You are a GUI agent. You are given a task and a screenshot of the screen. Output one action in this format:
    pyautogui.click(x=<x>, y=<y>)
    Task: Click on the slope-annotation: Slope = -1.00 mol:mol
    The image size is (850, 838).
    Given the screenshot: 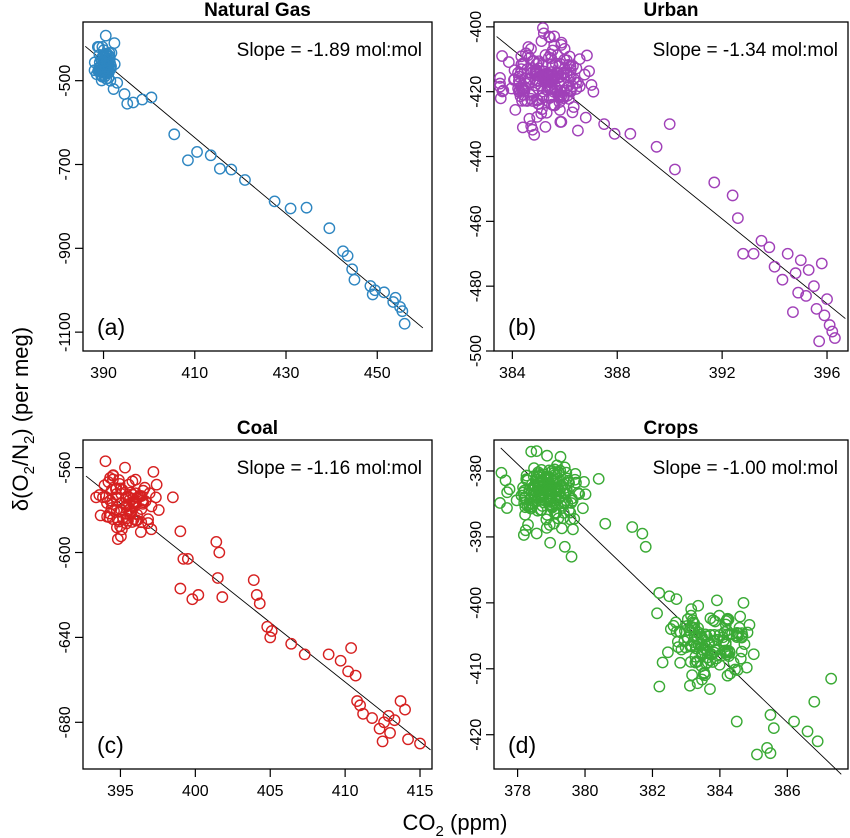 What is the action you would take?
    pyautogui.click(x=745, y=468)
    